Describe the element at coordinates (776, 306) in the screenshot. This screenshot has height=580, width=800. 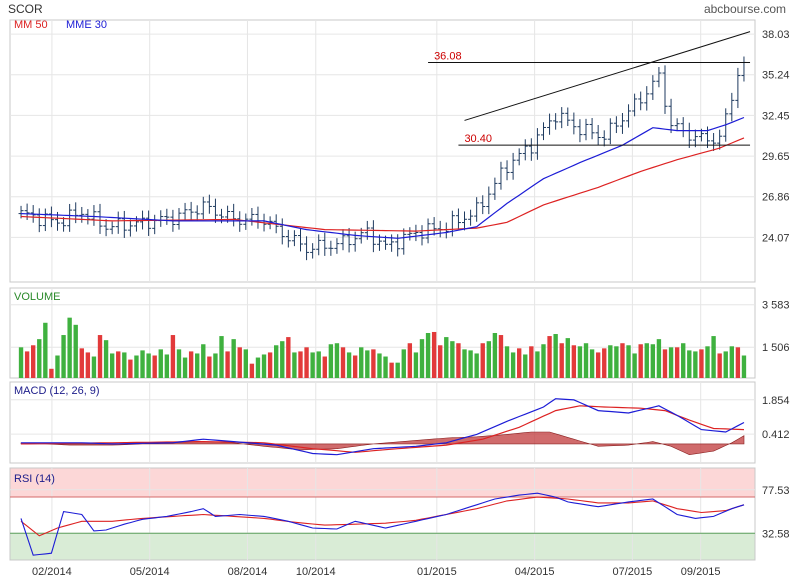
I see `volume-y-tick: 3 583` at that location.